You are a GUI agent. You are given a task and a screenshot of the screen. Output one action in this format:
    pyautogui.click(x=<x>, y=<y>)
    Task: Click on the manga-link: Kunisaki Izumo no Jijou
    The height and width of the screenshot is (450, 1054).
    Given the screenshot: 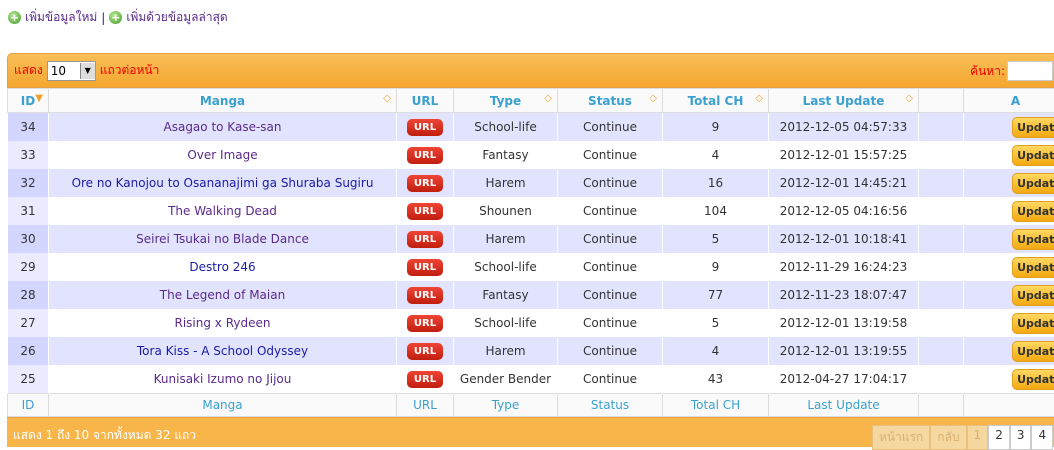 What is the action you would take?
    pyautogui.click(x=223, y=379)
    